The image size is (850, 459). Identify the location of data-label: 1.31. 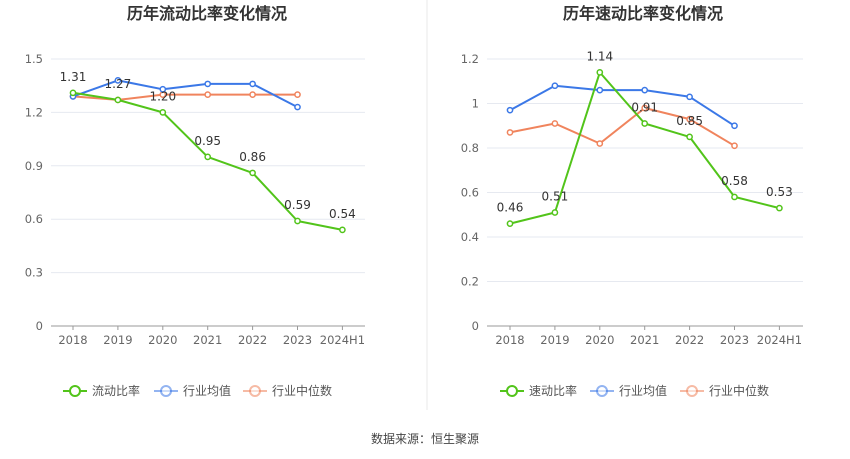
(73, 77).